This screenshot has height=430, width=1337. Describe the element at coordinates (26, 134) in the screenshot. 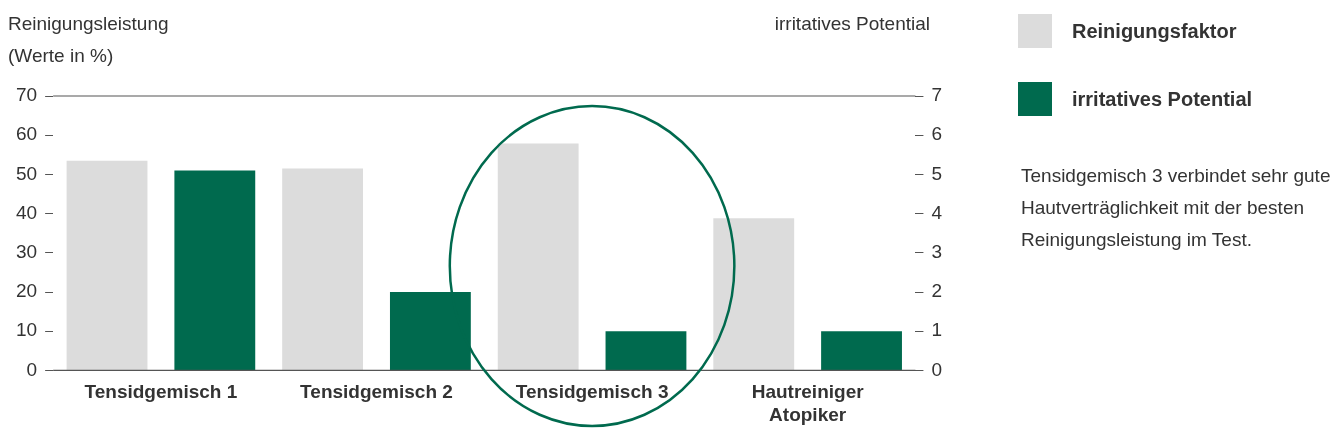

I see `y-tick-label: 60` at that location.